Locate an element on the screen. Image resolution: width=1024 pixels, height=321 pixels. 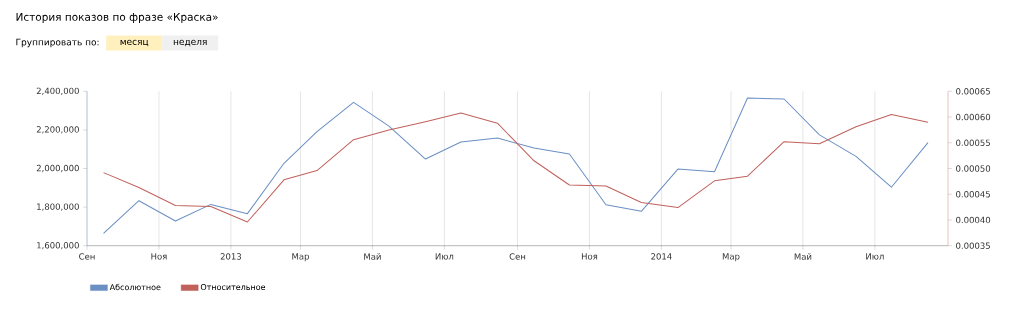
y2-tick-label: 0.00055 is located at coordinates (973, 142).